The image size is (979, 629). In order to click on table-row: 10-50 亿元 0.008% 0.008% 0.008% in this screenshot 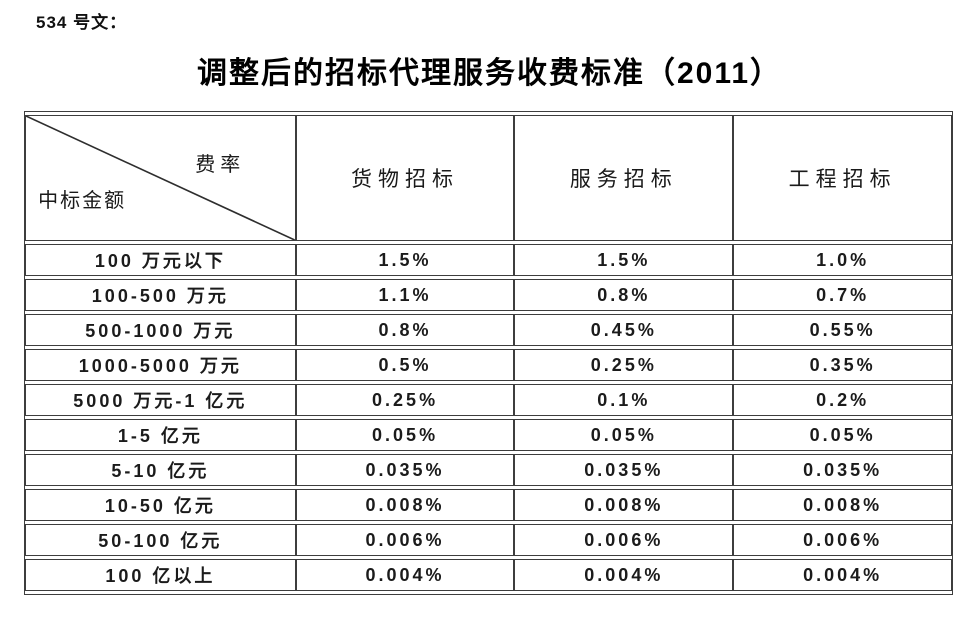, I will do `click(488, 505)`.